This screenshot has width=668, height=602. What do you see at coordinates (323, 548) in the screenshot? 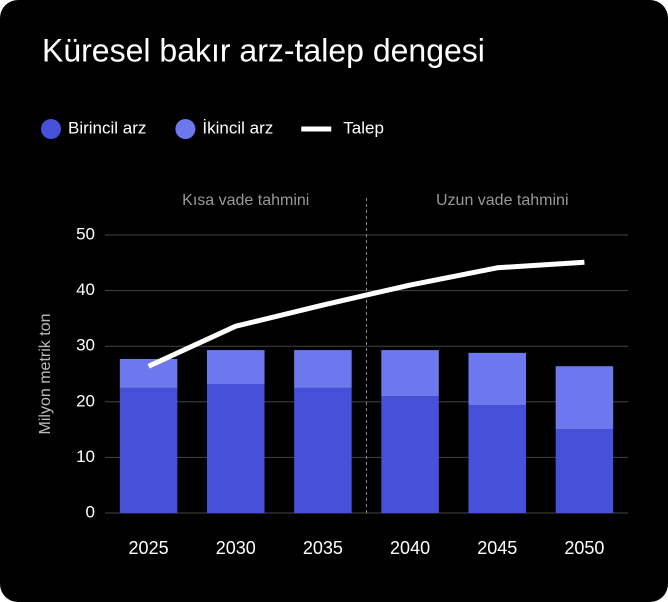
I see `x-tick-label: 2035` at bounding box center [323, 548].